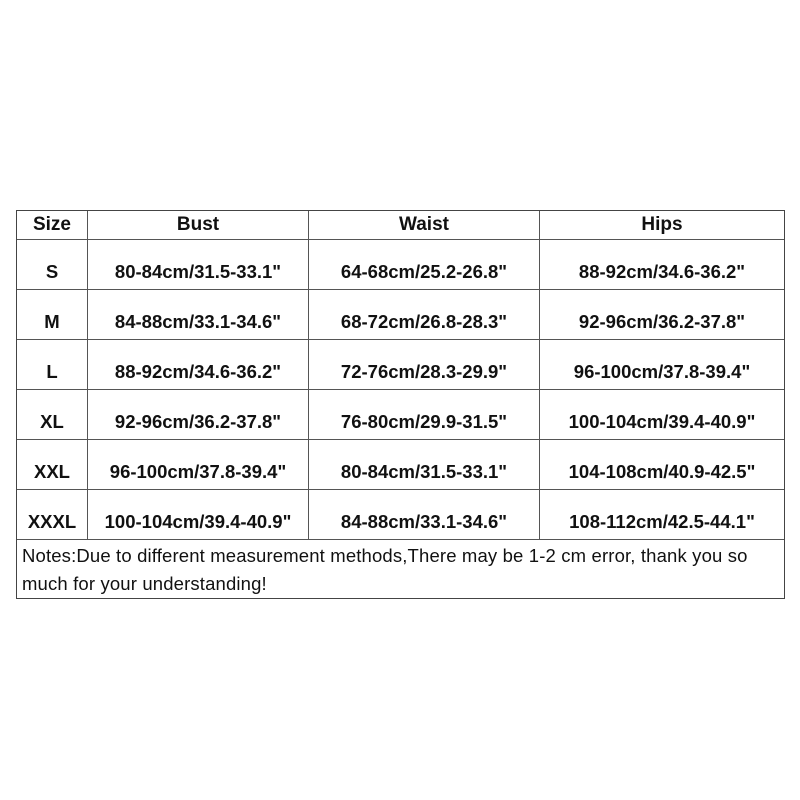 This screenshot has height=800, width=800. I want to click on cell-waist: 72-76cm/28.3-29.9", so click(424, 364).